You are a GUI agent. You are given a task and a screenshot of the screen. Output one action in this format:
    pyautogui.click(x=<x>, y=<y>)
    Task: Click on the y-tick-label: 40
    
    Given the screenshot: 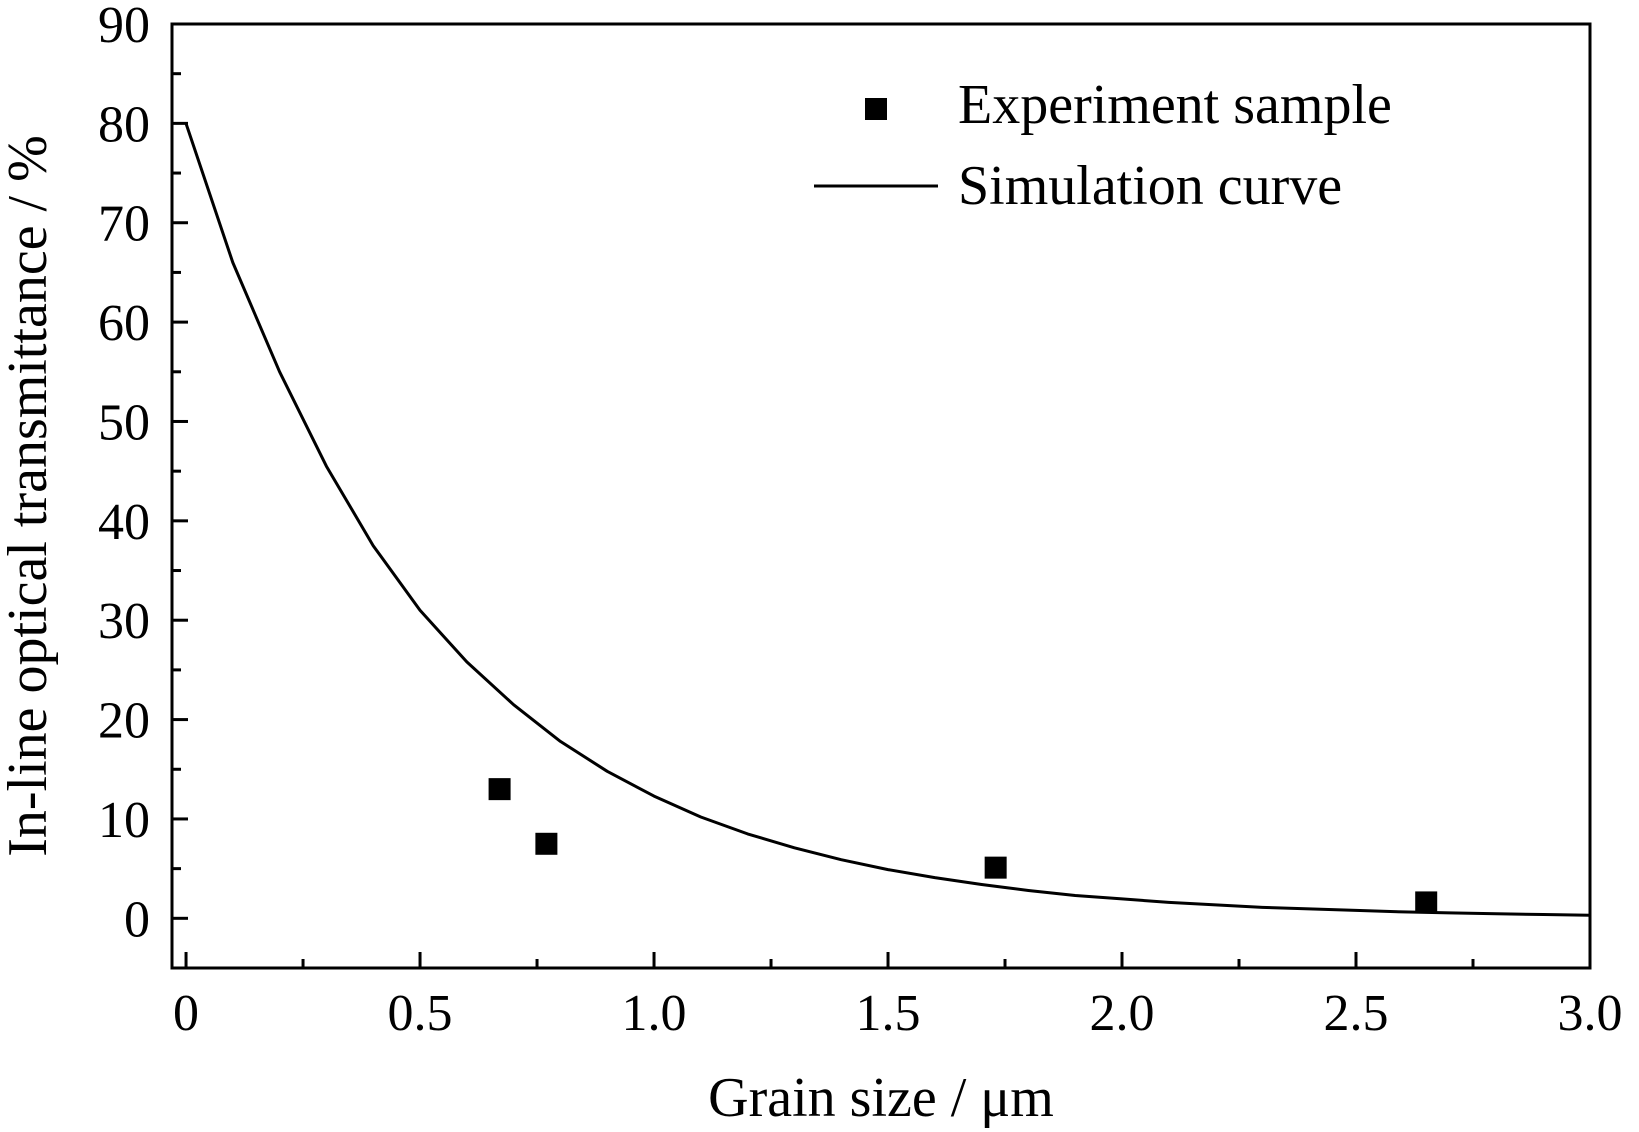 What is the action you would take?
    pyautogui.click(x=124, y=522)
    